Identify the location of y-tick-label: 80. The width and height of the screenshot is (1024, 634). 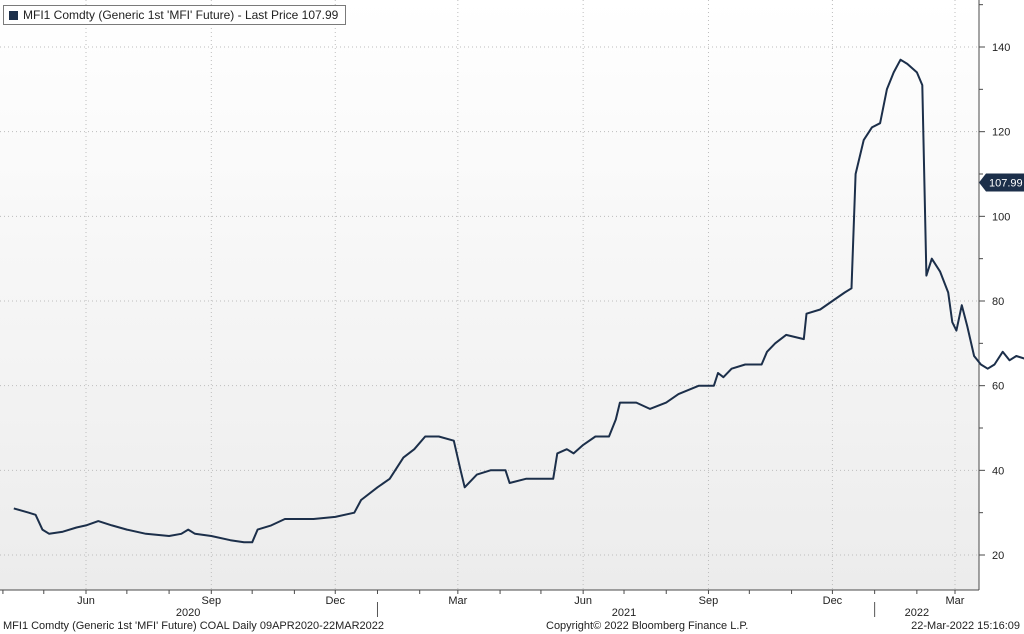
(998, 302).